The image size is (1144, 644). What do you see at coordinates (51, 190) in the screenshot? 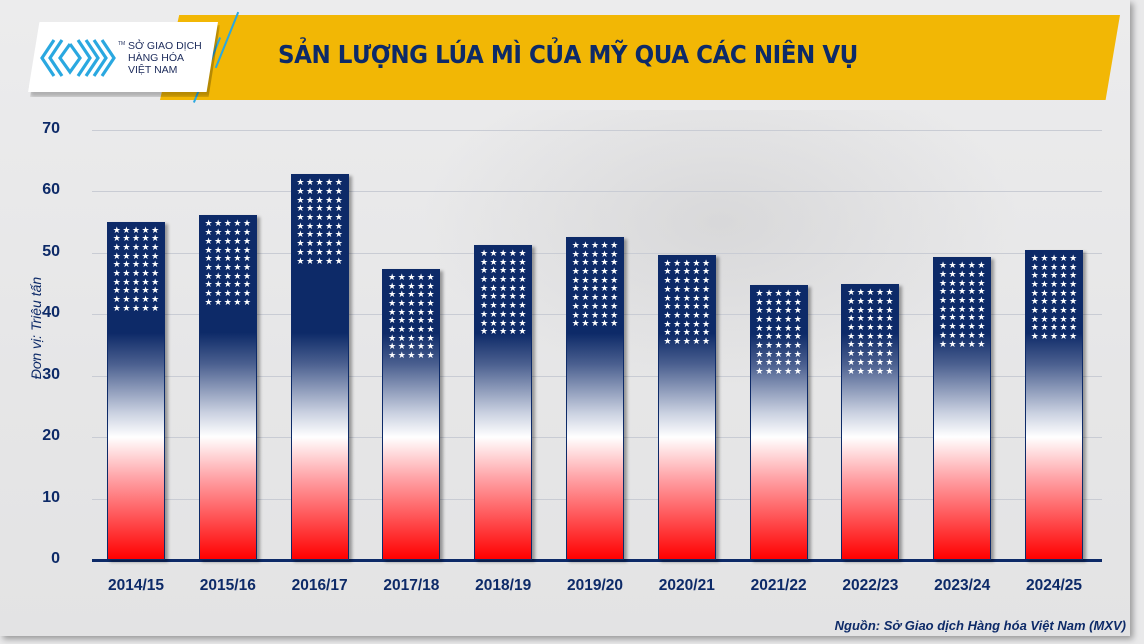
I see `y-tick-label: 60` at bounding box center [51, 190].